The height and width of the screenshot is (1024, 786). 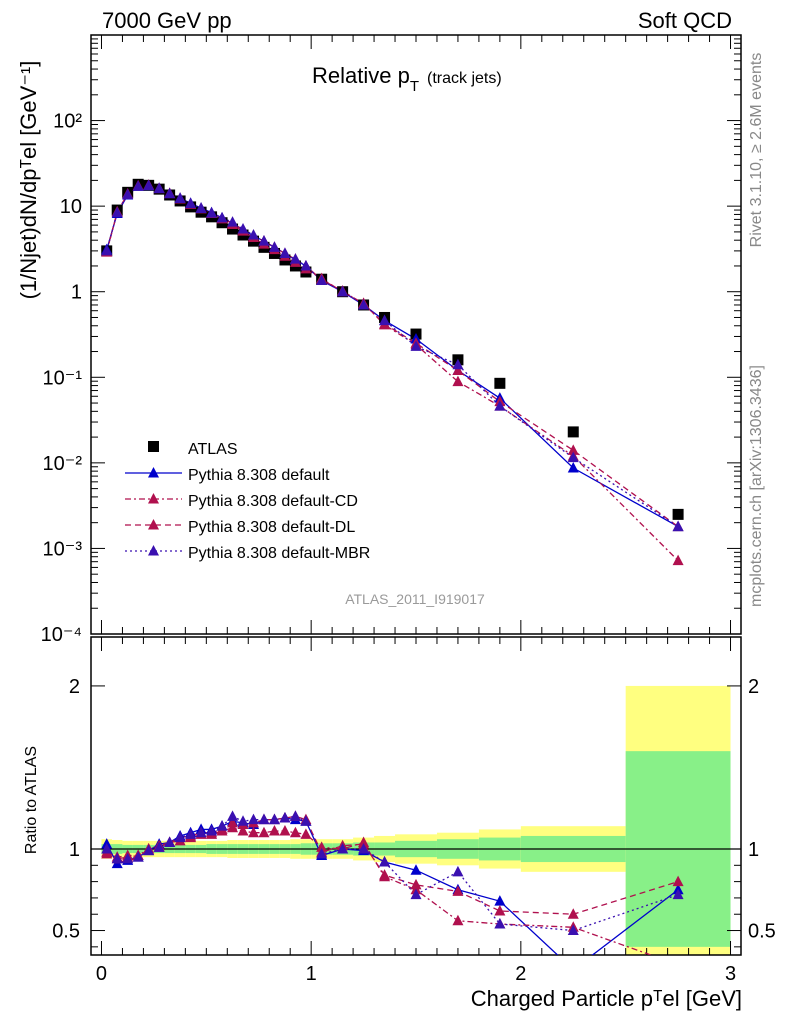 What do you see at coordinates (28, 180) in the screenshot?
I see `y-axis-label-main: (1/Njet)dN/dpᵀel [GeV⁻¹]` at bounding box center [28, 180].